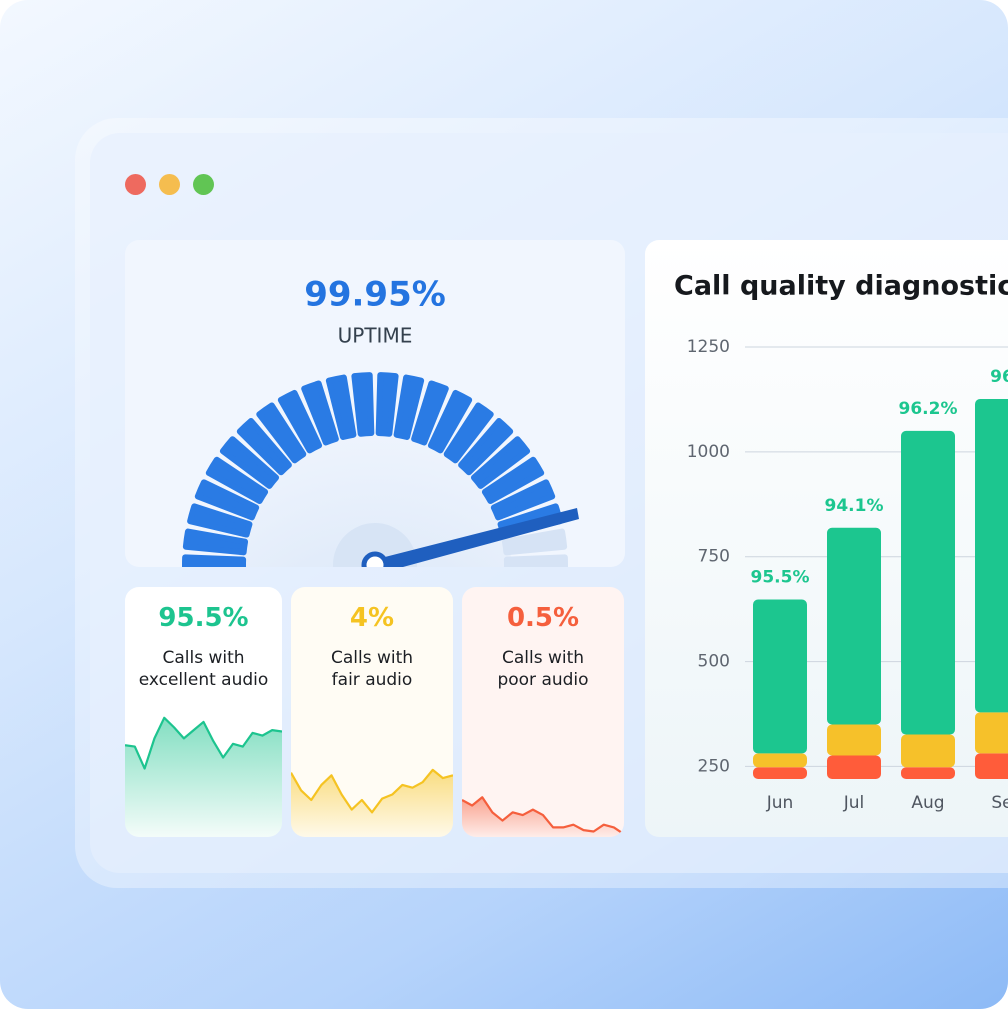 The height and width of the screenshot is (1009, 1008). Describe the element at coordinates (714, 766) in the screenshot. I see `y-tick-label: 250` at that location.